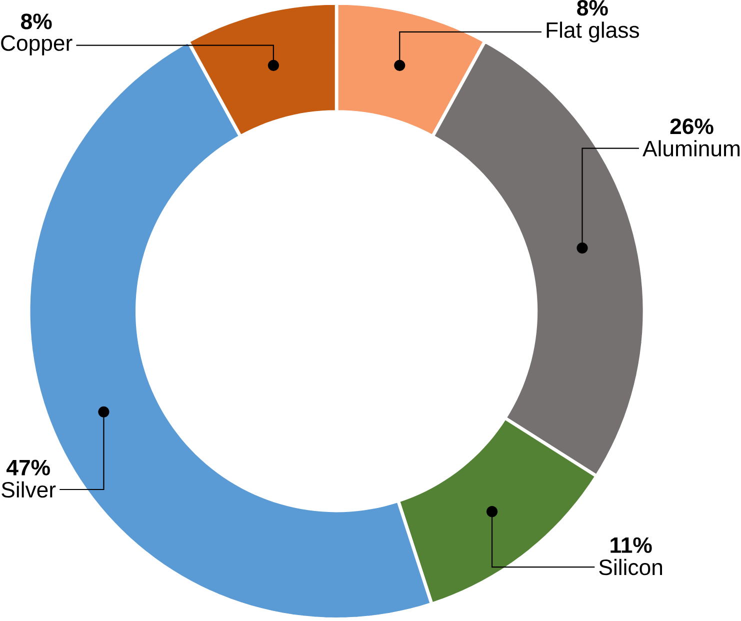 The image size is (741, 621). Describe the element at coordinates (630, 567) in the screenshot. I see `slice-label: Silicon` at that location.